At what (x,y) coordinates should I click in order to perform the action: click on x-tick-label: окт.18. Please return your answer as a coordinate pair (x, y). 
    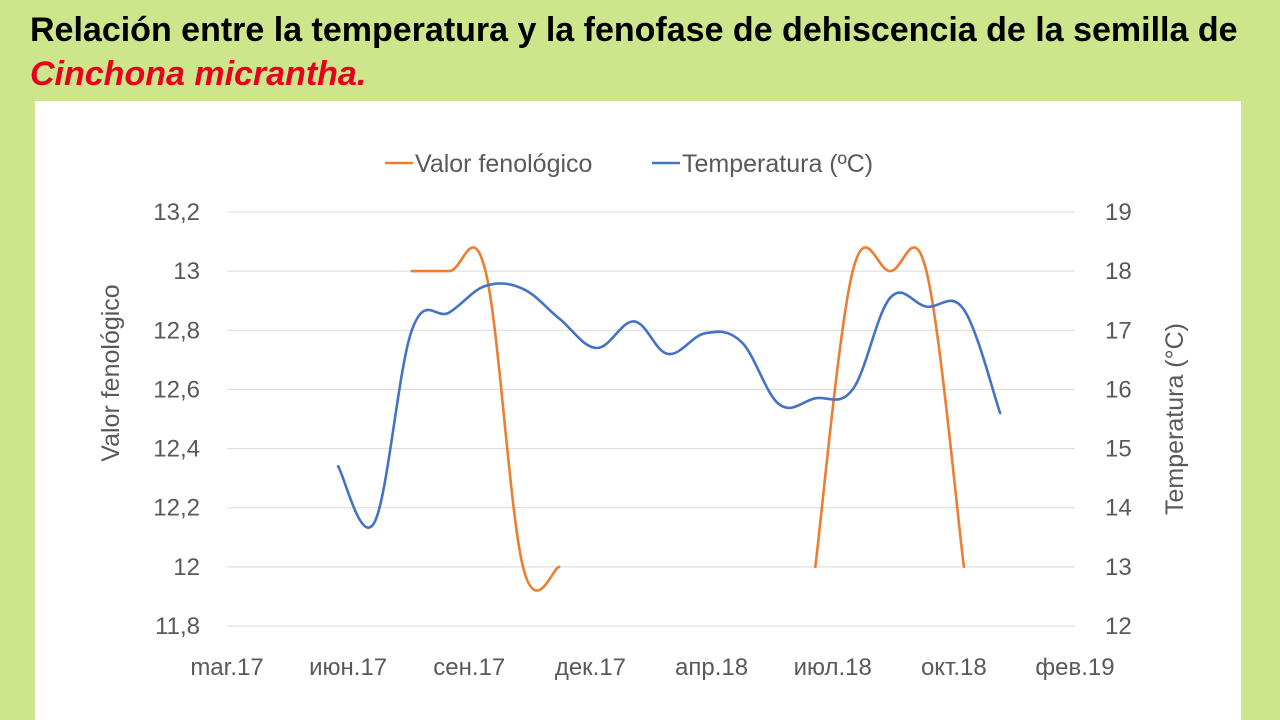
    Looking at the image, I should click on (954, 667).